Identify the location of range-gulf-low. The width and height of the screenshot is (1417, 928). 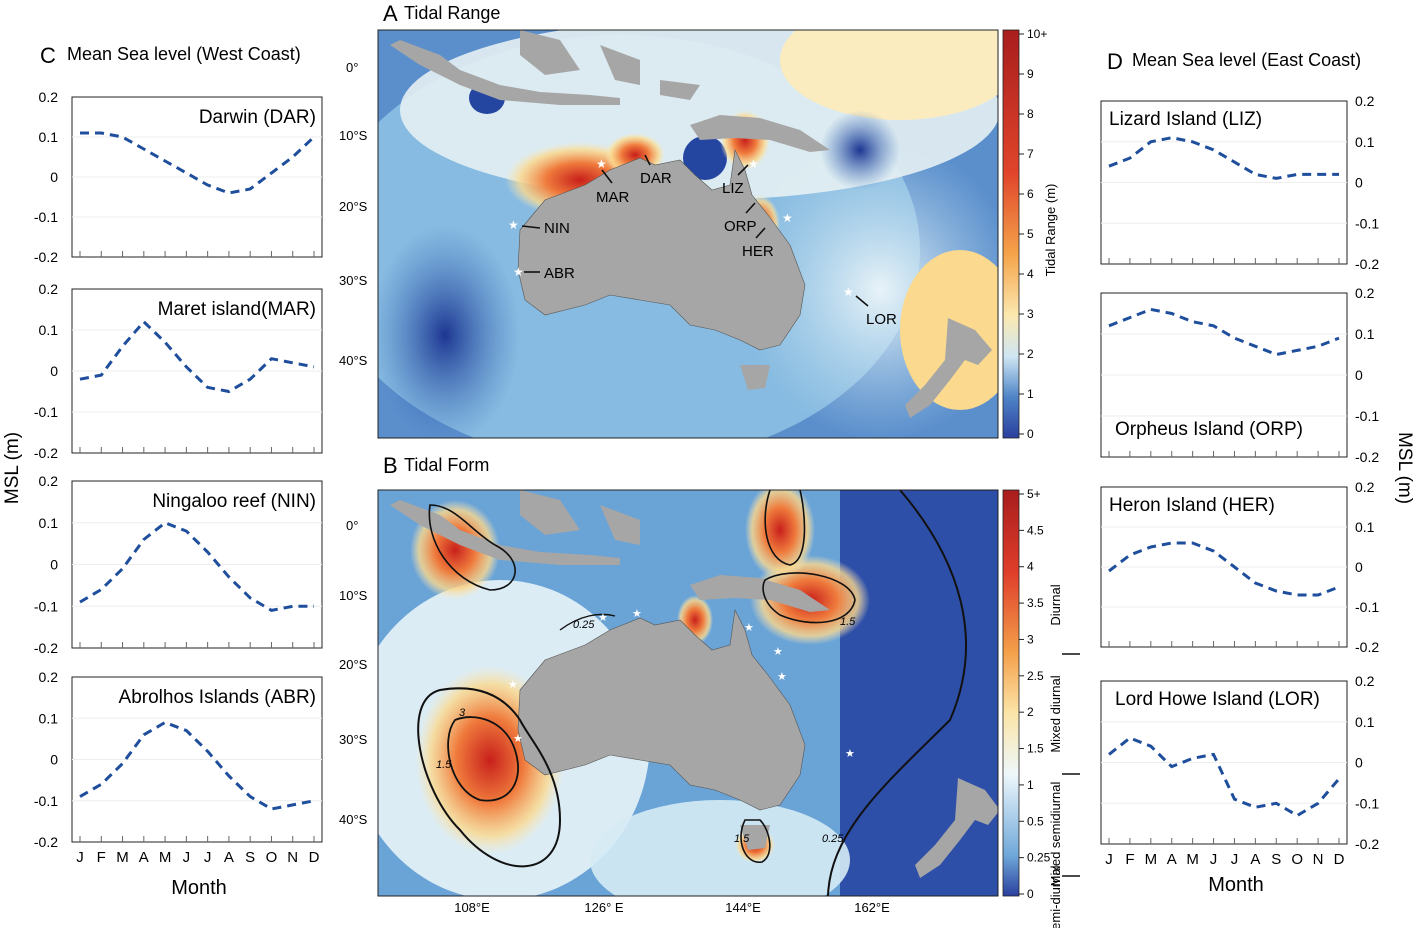
(705, 158).